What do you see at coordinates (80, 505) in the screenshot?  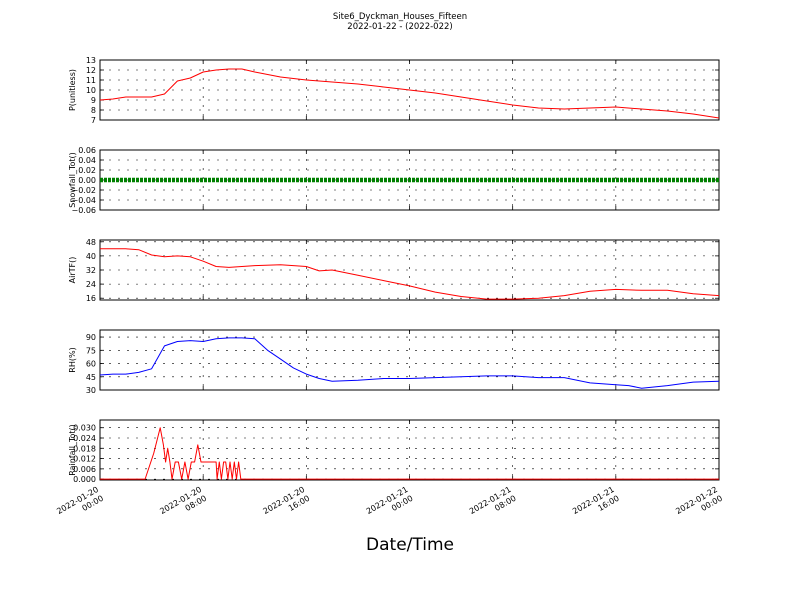 I see `x-tick-label: 2022-01-2000:00` at bounding box center [80, 505].